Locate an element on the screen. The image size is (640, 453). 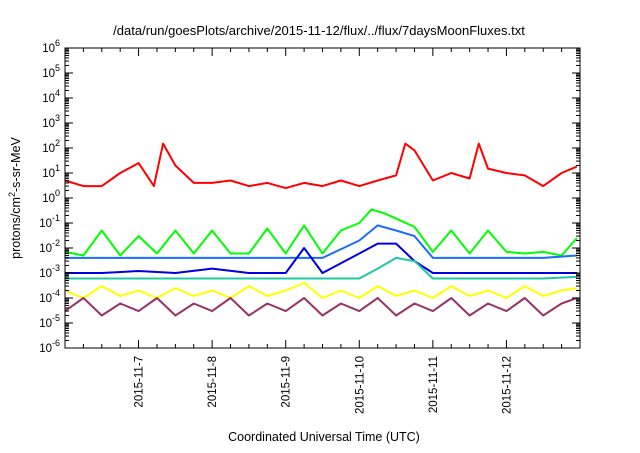
y-axis-label-part: -s-sr-MeV is located at coordinates (16, 164).